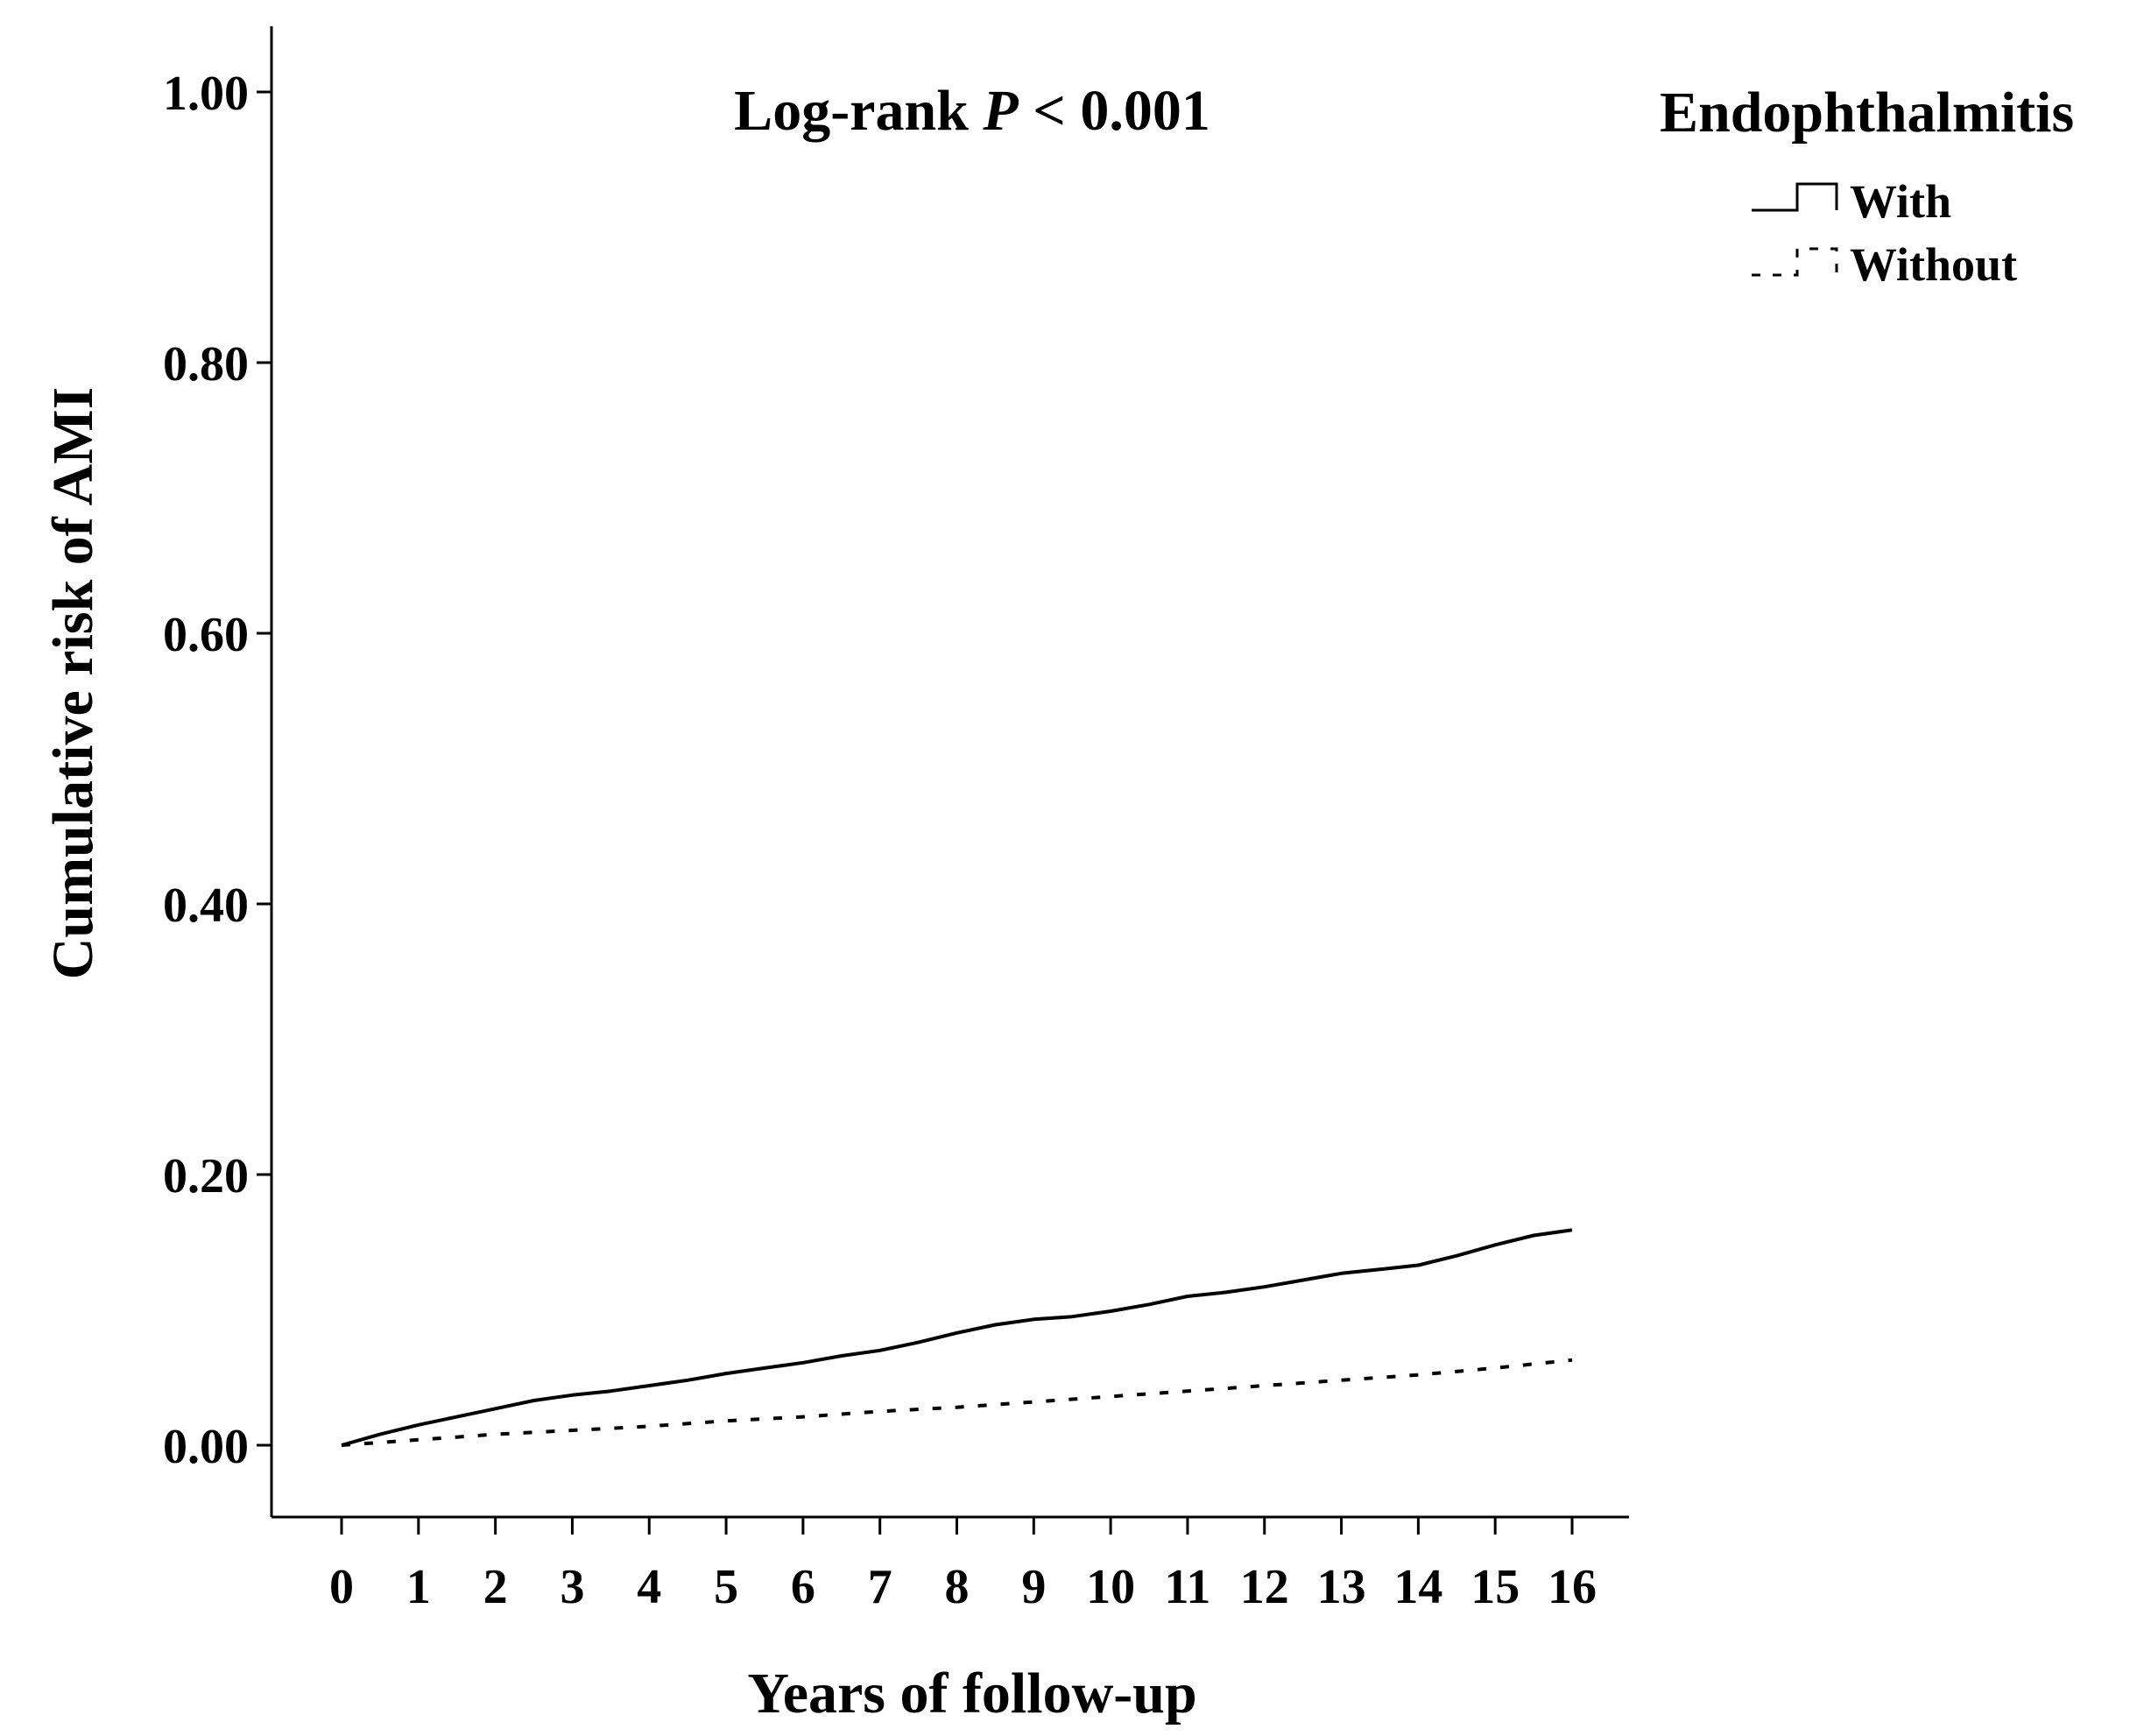 Image resolution: width=2137 pixels, height=1736 pixels. Describe the element at coordinates (649, 1587) in the screenshot. I see `x-tick-label: 4` at that location.